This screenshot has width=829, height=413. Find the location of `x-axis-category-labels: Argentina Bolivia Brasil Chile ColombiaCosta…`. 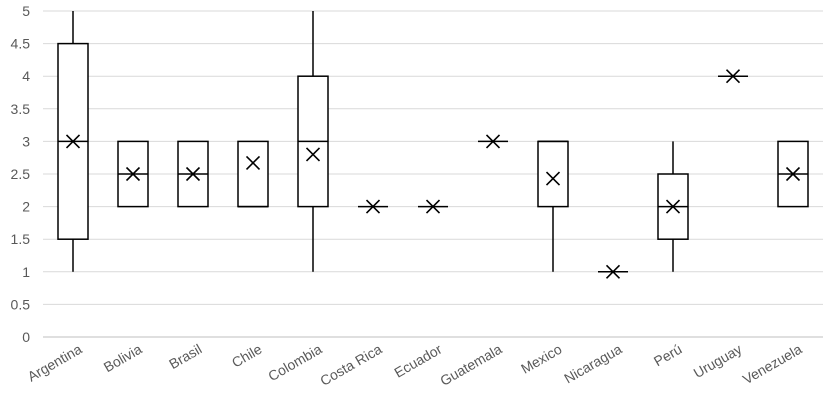

x-axis-category-labels: Argentina Bolivia Brasil Chile ColombiaCosta… is located at coordinates (415, 365).